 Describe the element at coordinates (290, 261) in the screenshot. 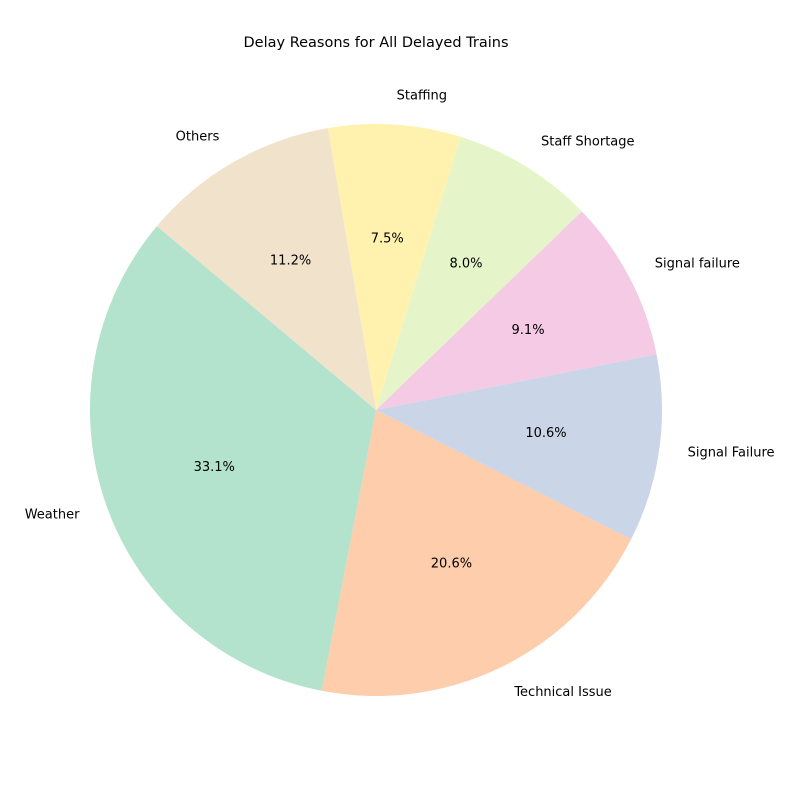

I see `slice-percent-others-6: 11.2%` at that location.